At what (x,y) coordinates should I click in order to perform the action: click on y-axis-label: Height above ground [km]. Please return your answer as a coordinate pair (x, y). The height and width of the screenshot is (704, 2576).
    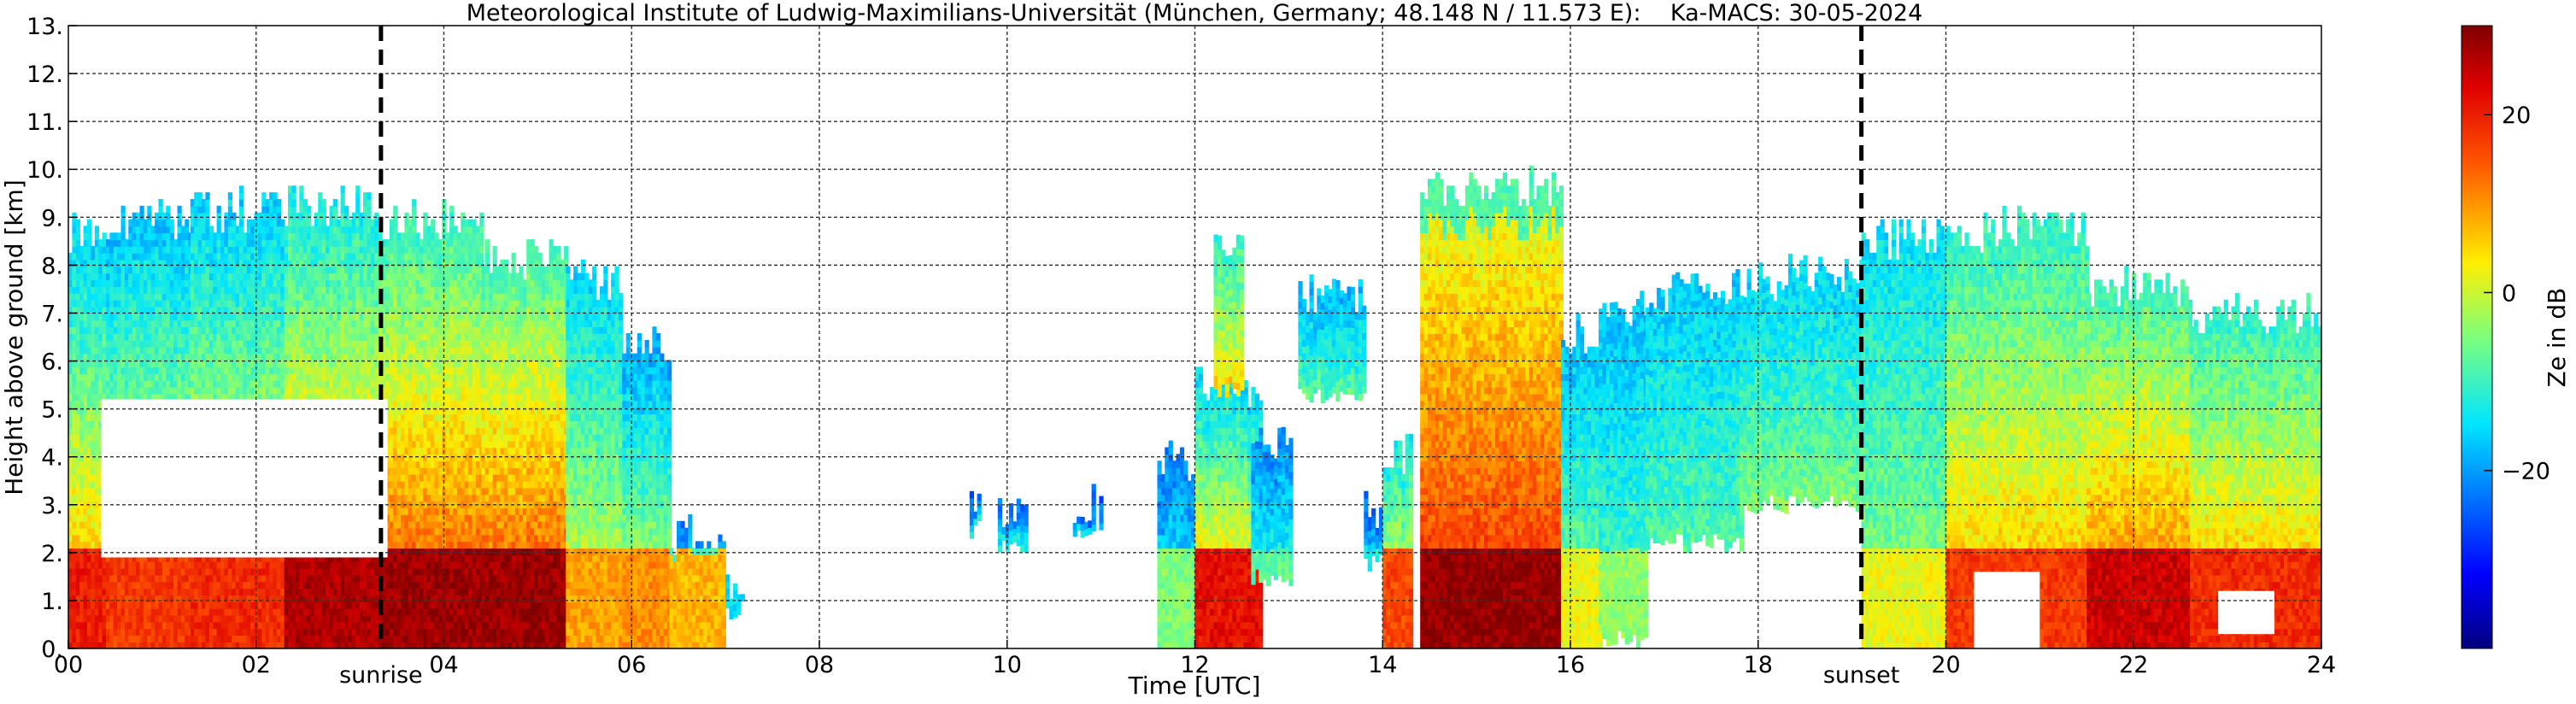
    Looking at the image, I should click on (14, 337).